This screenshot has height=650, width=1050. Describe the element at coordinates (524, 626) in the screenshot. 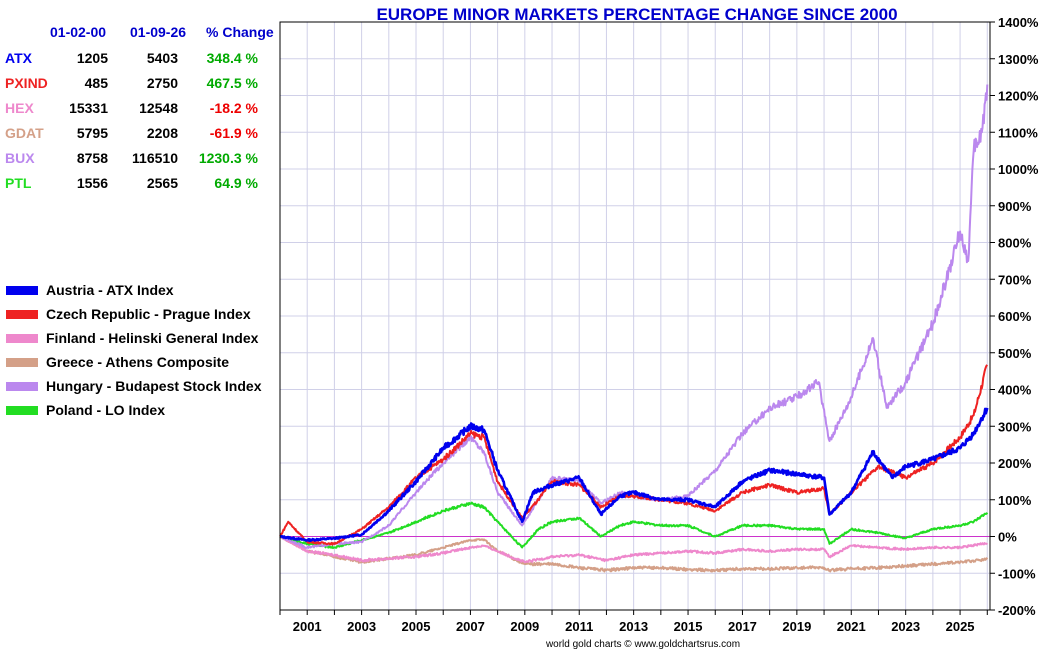

I see `x-tick-label: 2009` at that location.